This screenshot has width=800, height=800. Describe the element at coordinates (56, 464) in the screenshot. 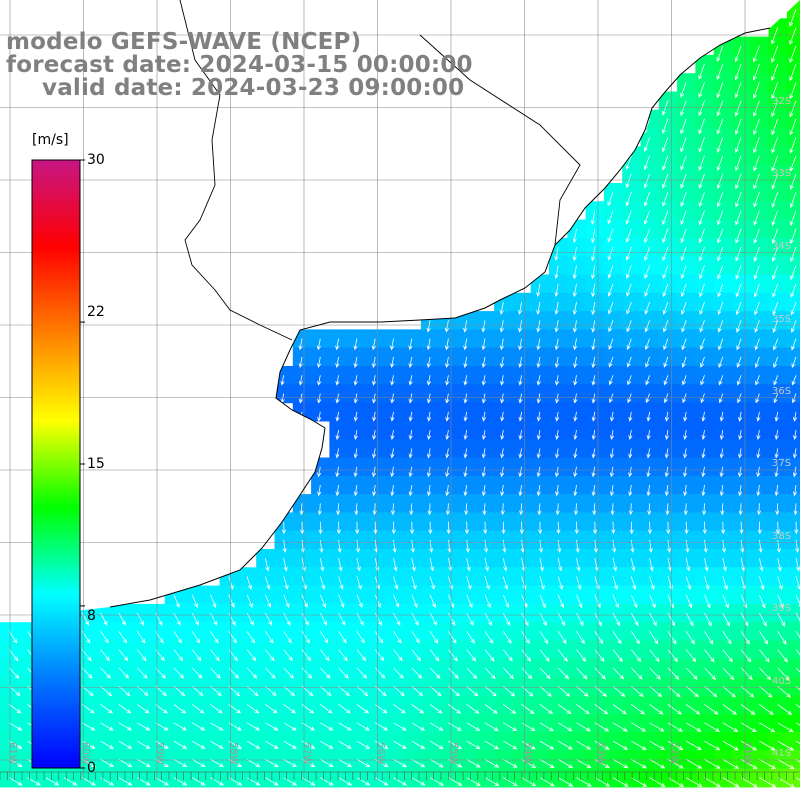

I see `colorbar-gradient` at that location.